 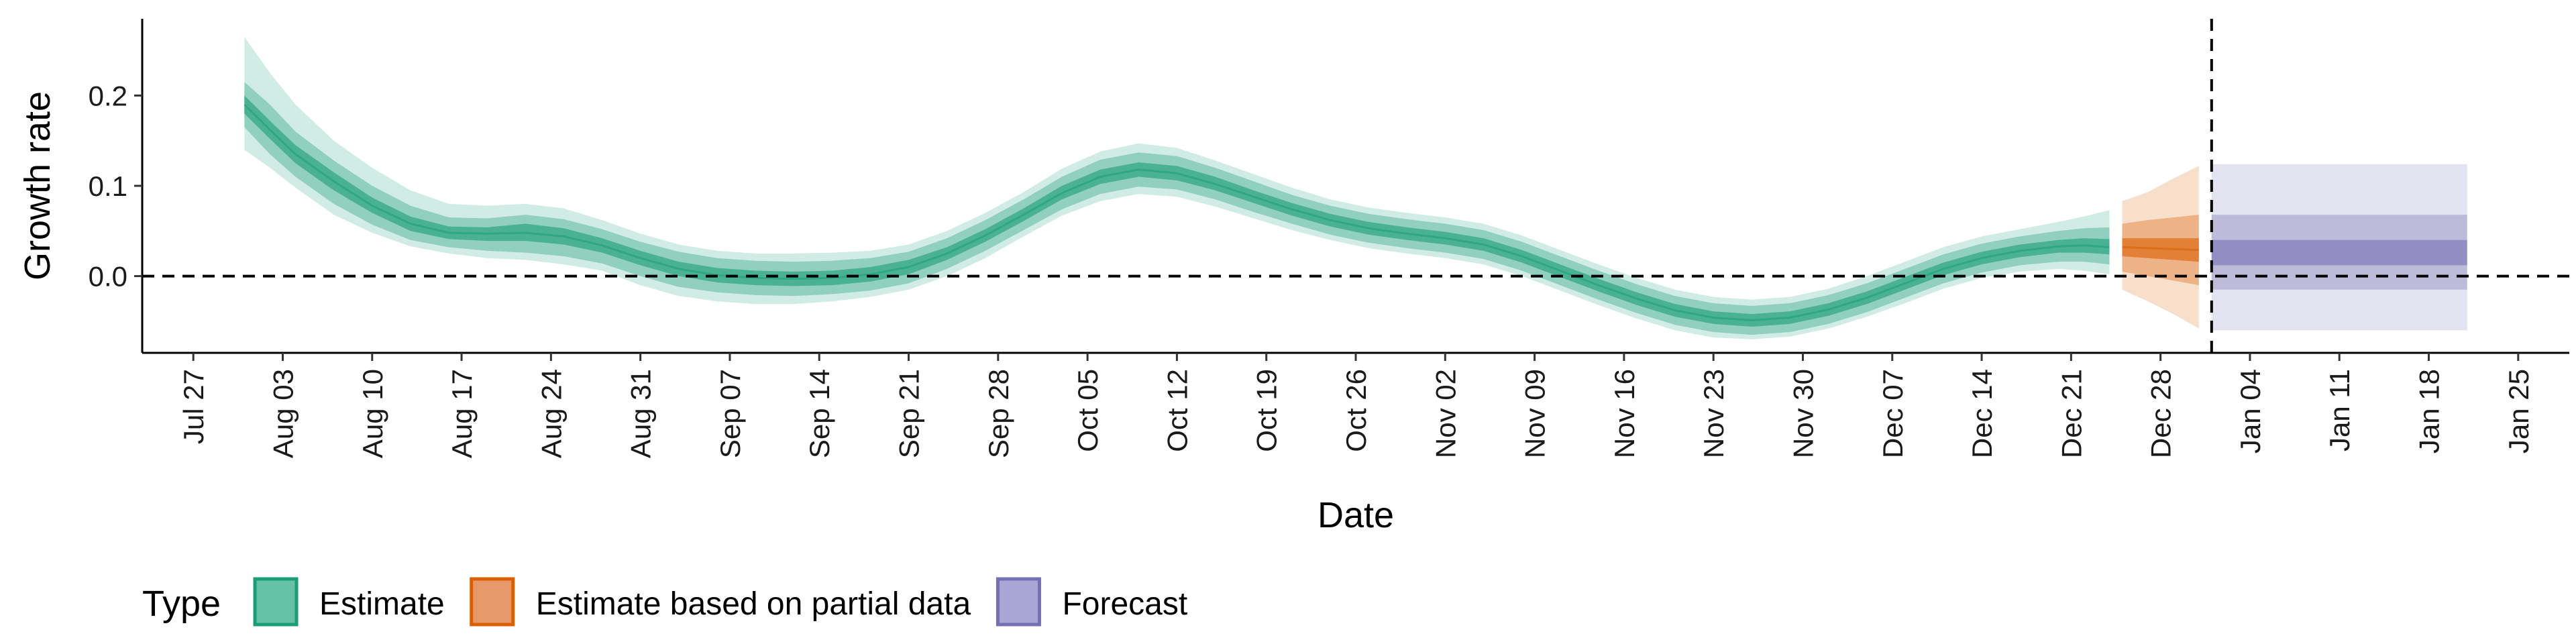 What do you see at coordinates (1982, 413) in the screenshot?
I see `x-tick-label: Dec 14` at bounding box center [1982, 413].